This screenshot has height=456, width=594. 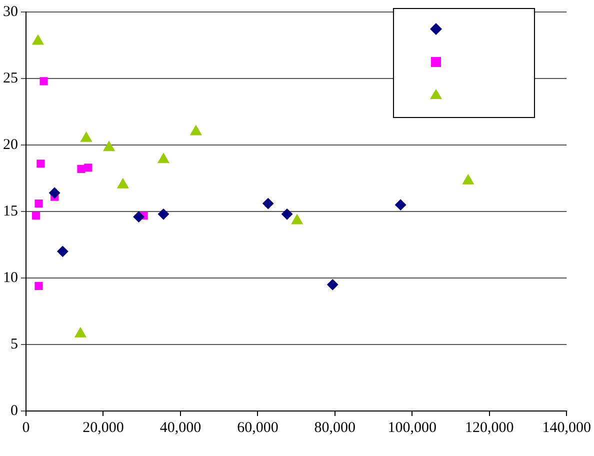 What do you see at coordinates (489, 428) in the screenshot?
I see `x-tick-label: 120,000` at bounding box center [489, 428].